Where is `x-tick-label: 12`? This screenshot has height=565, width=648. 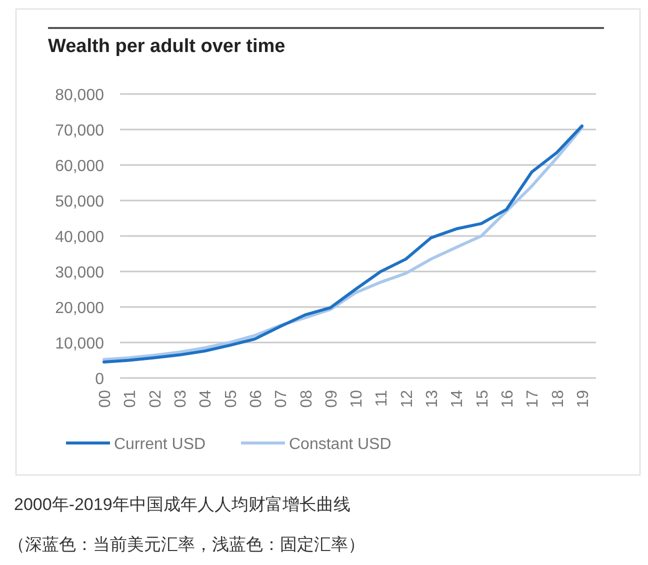
x-tick-label: 12 is located at coordinates (407, 399).